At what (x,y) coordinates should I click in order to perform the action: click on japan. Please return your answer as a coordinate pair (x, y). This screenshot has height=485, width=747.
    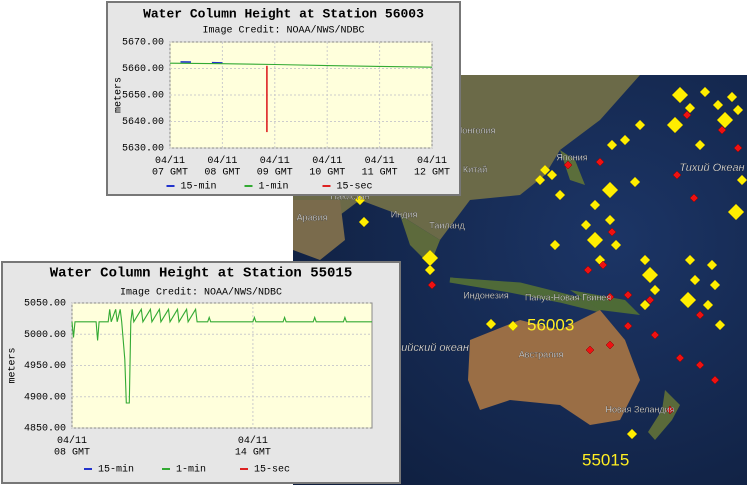
    Looking at the image, I should click on (572, 167).